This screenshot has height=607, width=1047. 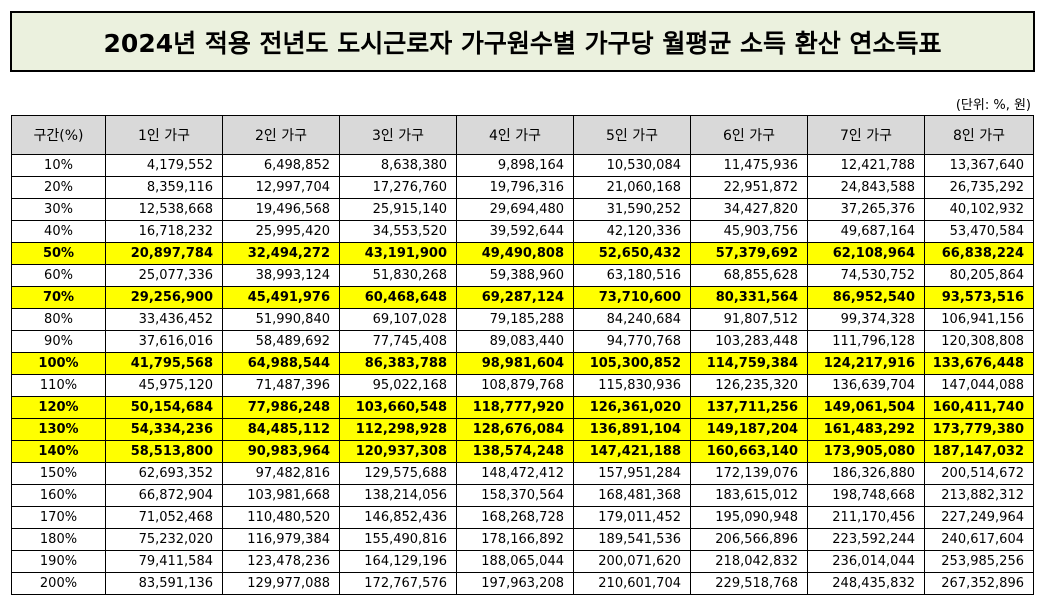 I want to click on income-cell: 118,777,920, so click(x=515, y=407).